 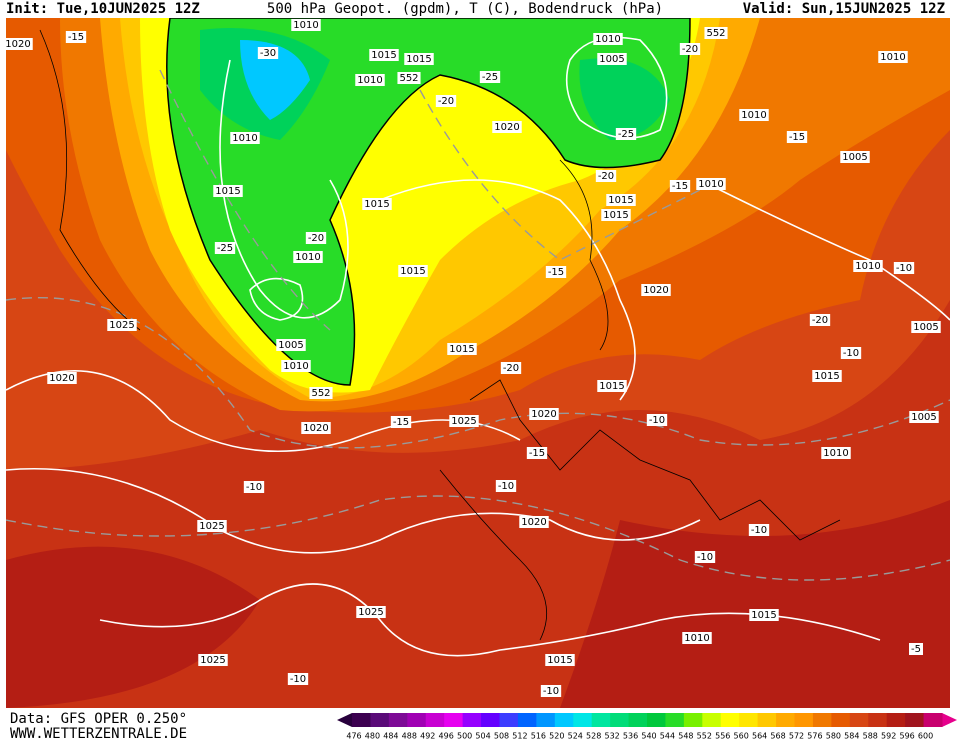 I want to click on colorbar-label: 536, so click(x=630, y=736).